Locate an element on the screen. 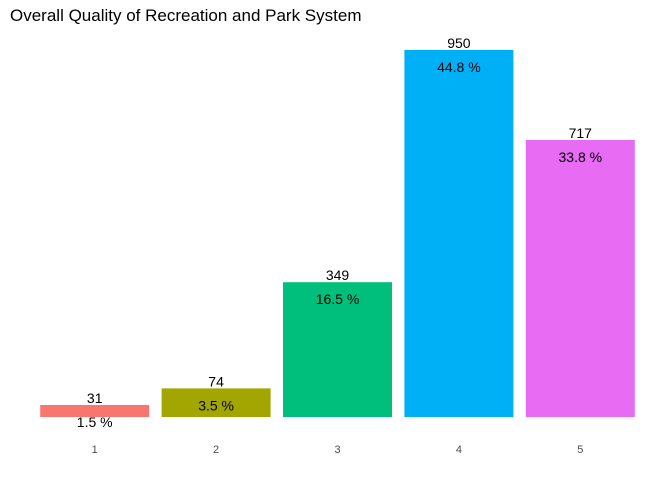 Image resolution: width=672 pixels, height=480 pixels. value-label-5: 717 is located at coordinates (581, 133).